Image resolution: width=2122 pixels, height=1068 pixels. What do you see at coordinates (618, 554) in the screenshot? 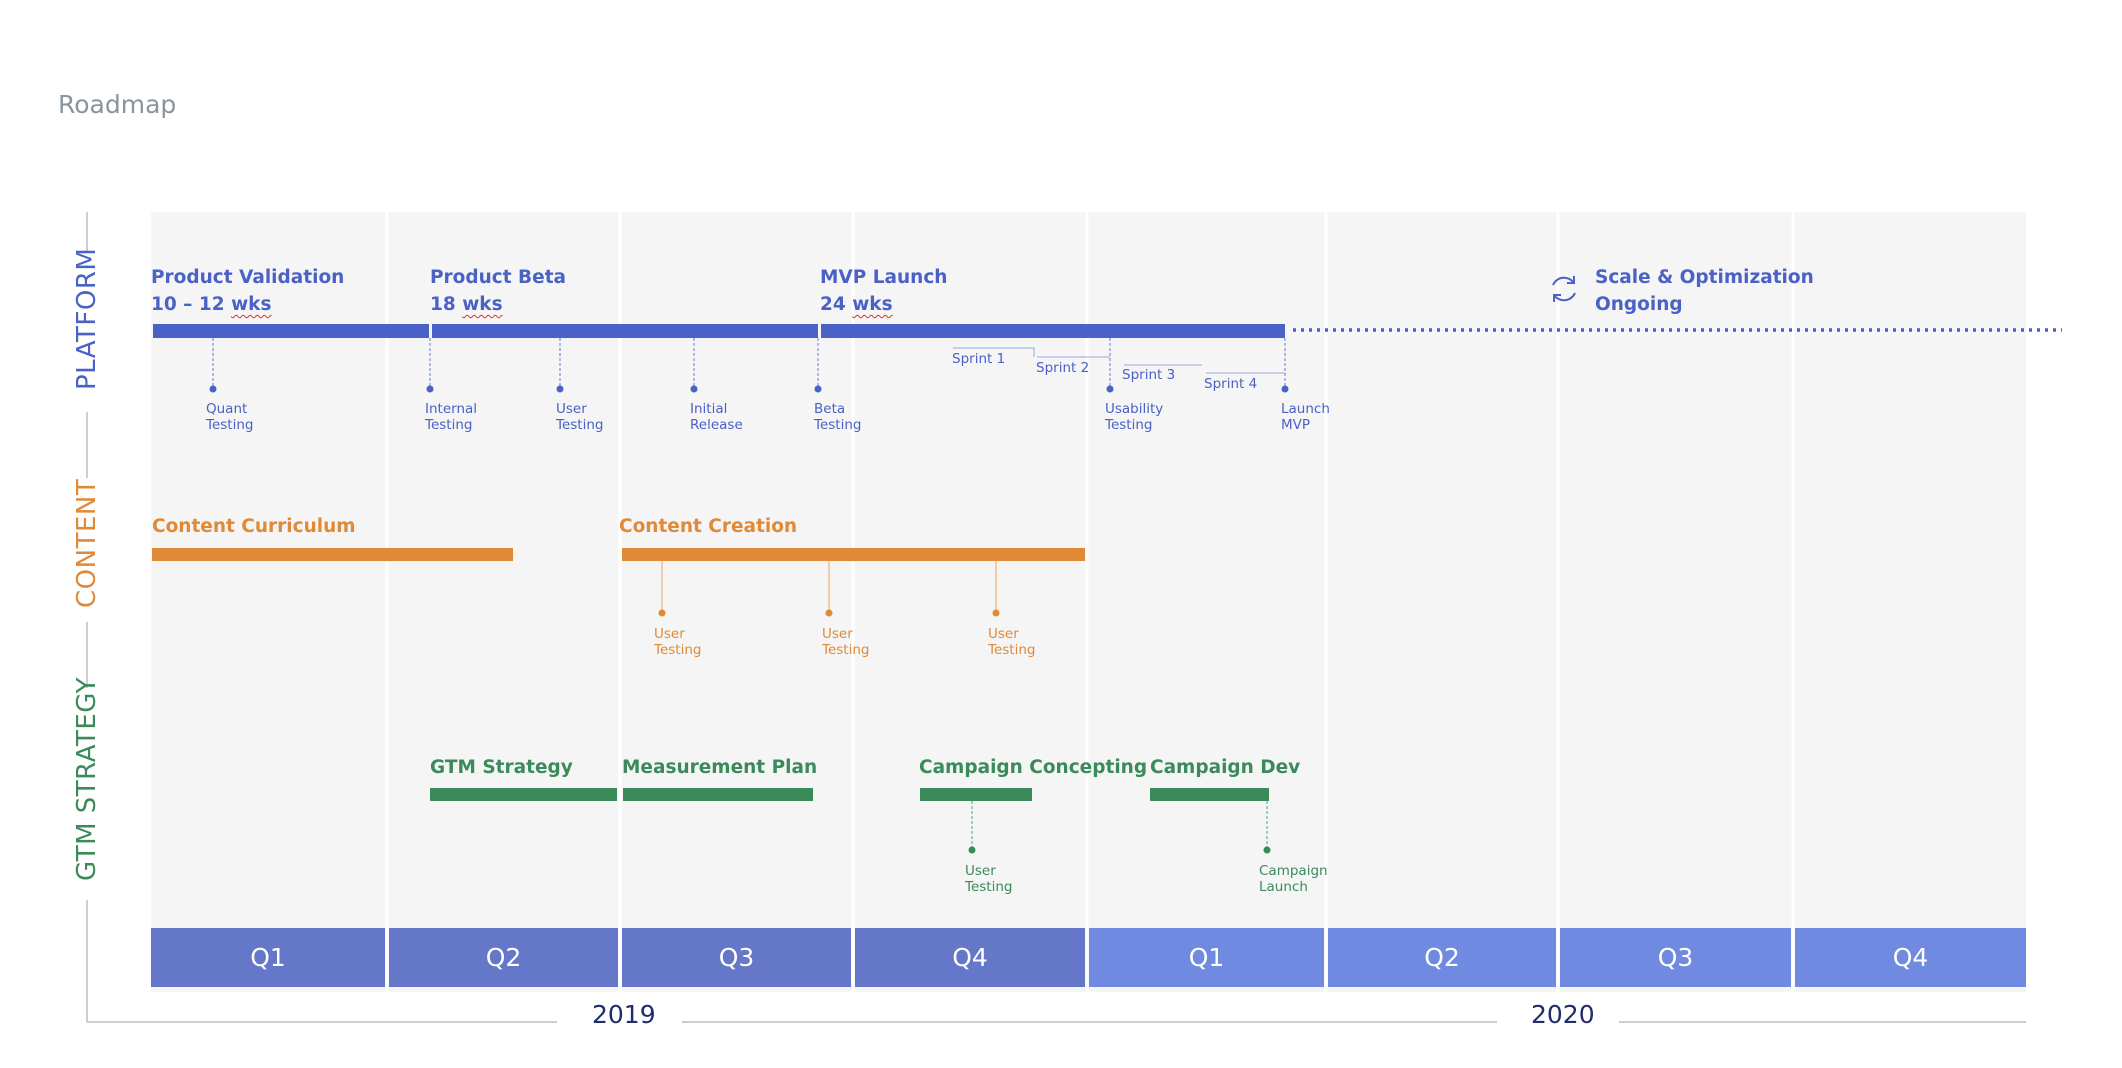
I see `content-bars` at bounding box center [618, 554].